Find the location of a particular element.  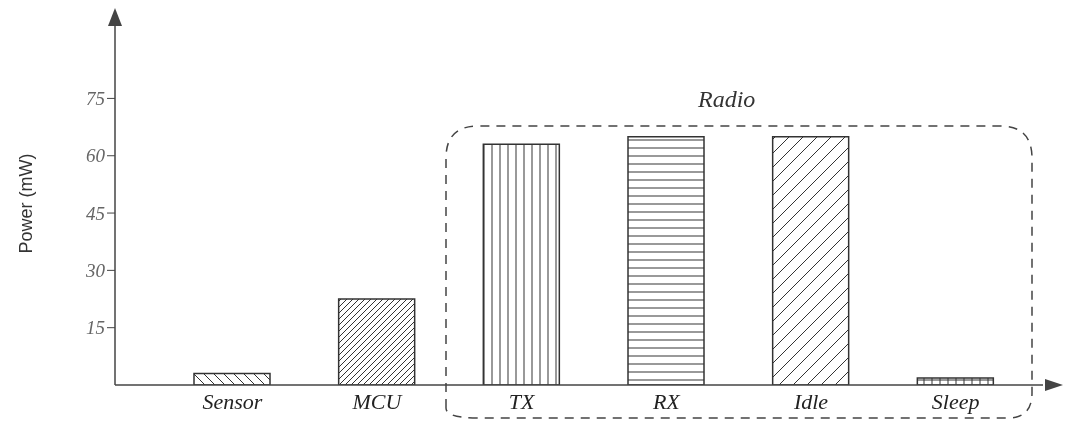

x-tick-label: RX is located at coordinates (666, 401).